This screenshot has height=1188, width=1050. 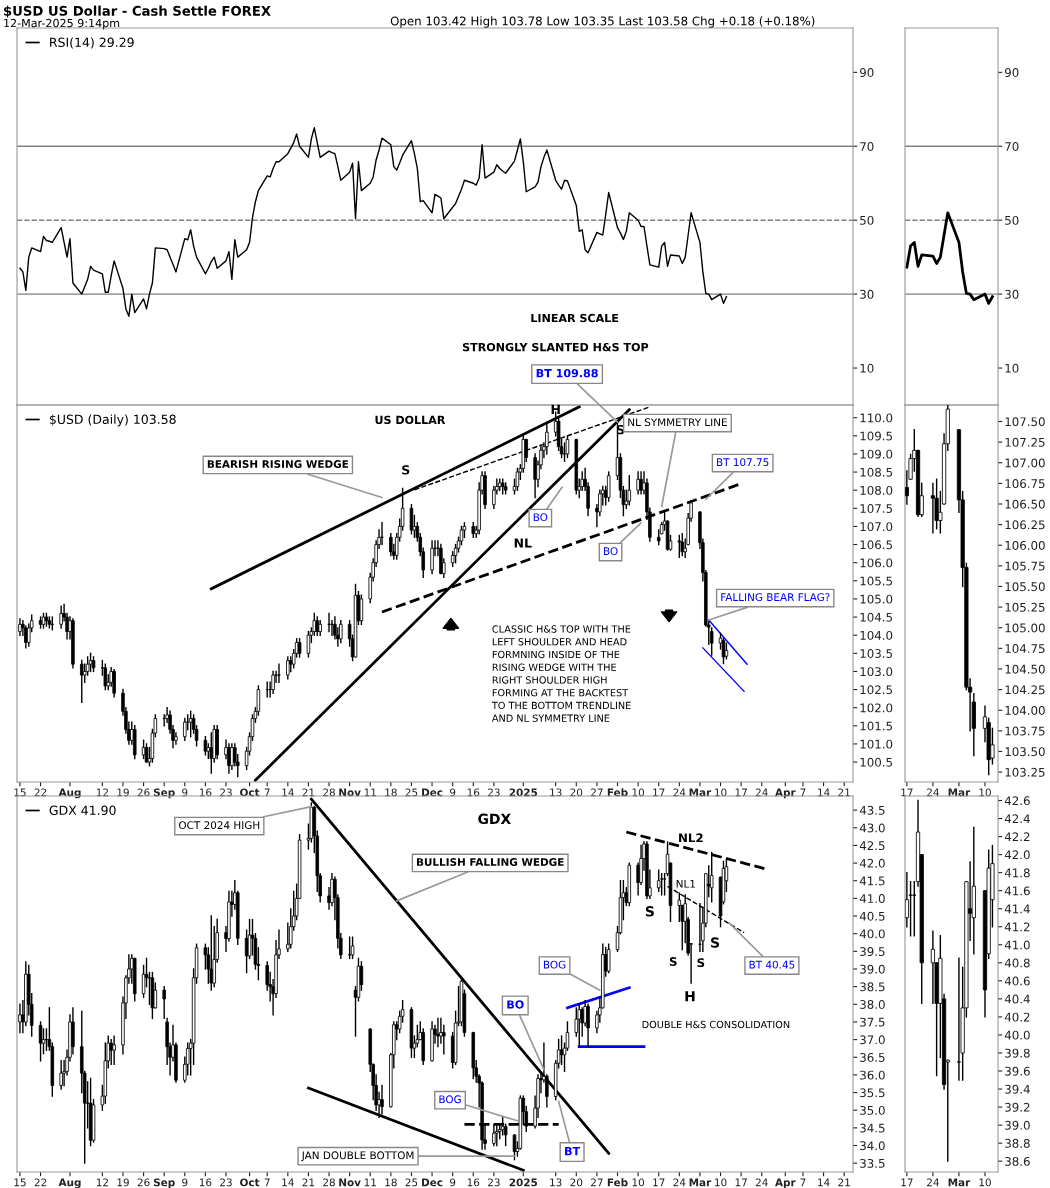 I want to click on annotation: BOG, so click(x=450, y=1099).